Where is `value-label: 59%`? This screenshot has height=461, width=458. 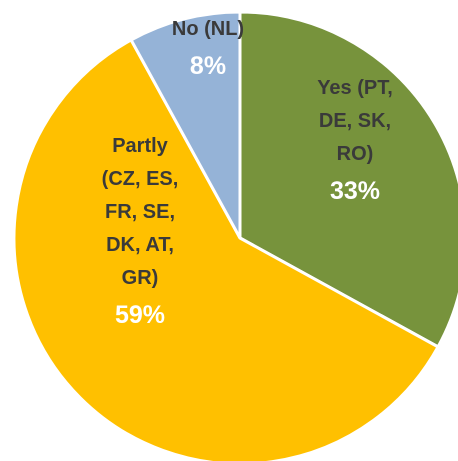 value-label: 59% is located at coordinates (140, 315).